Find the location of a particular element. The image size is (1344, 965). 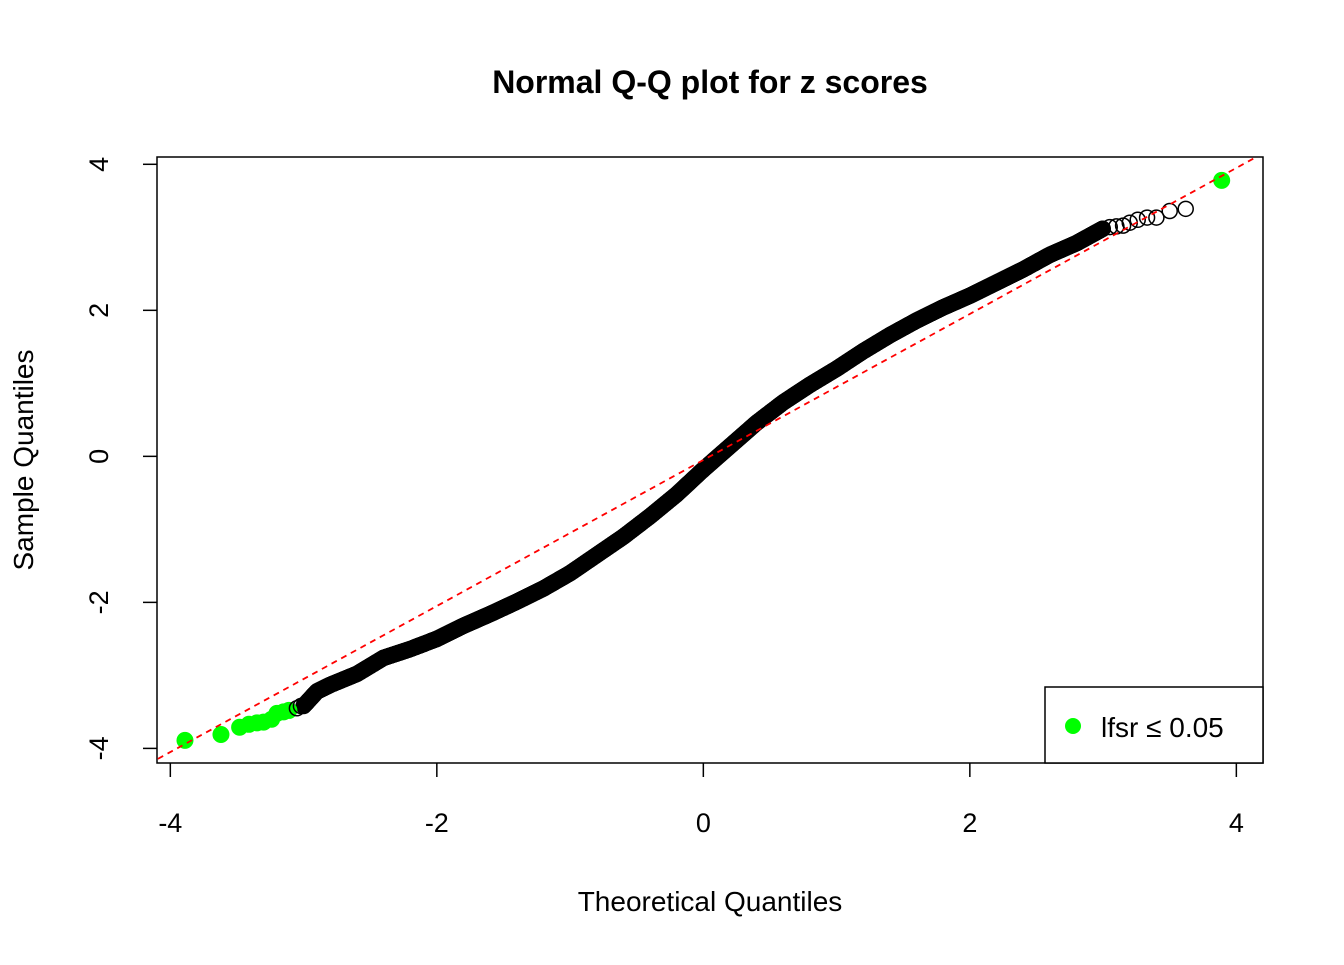

legend-box is located at coordinates (1154, 725).